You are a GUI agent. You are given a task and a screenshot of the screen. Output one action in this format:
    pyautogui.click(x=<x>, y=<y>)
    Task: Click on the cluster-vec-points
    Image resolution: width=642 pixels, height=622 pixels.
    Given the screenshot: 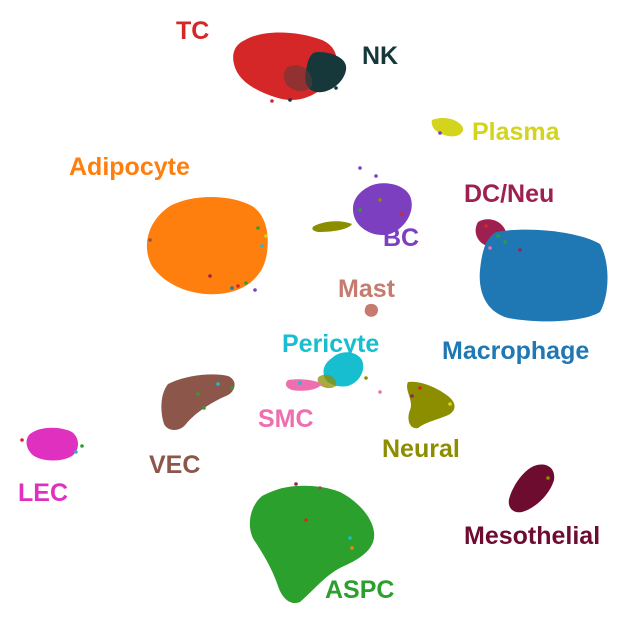 What is the action you would take?
    pyautogui.click(x=198, y=402)
    